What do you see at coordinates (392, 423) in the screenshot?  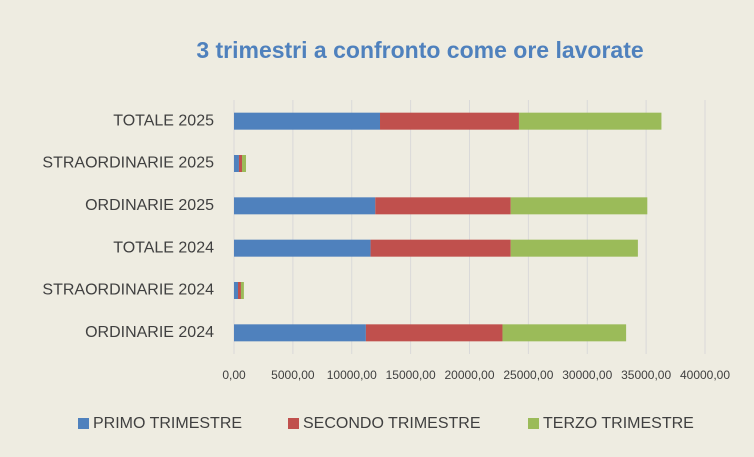 I see `legend-label: SECONDO TRIMESTRE` at bounding box center [392, 423].